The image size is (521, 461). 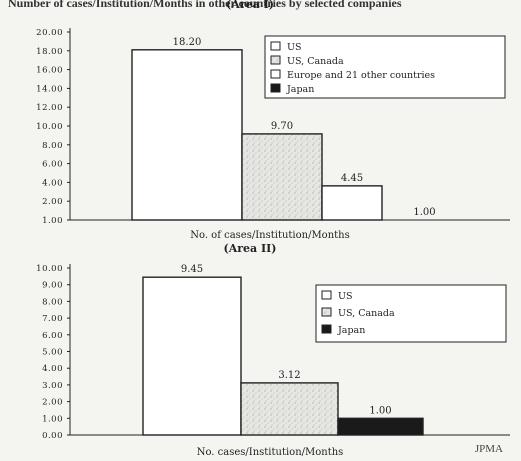 I want to click on bar-value-label: 3.12, so click(x=289, y=375).